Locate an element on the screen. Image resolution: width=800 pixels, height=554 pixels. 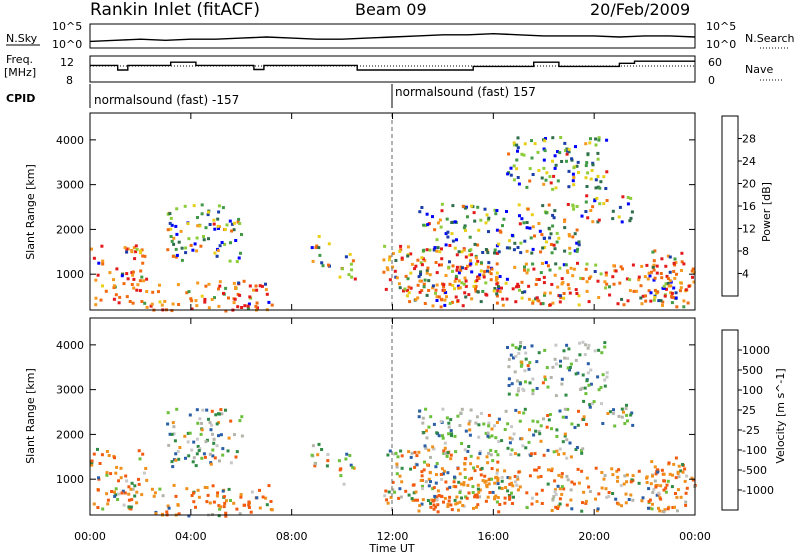
x-tick-label: 16:00 is located at coordinates (493, 536).